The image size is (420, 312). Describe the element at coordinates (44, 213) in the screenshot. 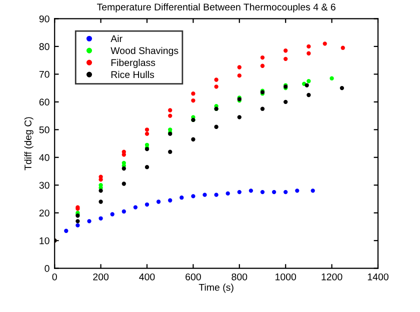

I see `y-tick-label: 20` at that location.